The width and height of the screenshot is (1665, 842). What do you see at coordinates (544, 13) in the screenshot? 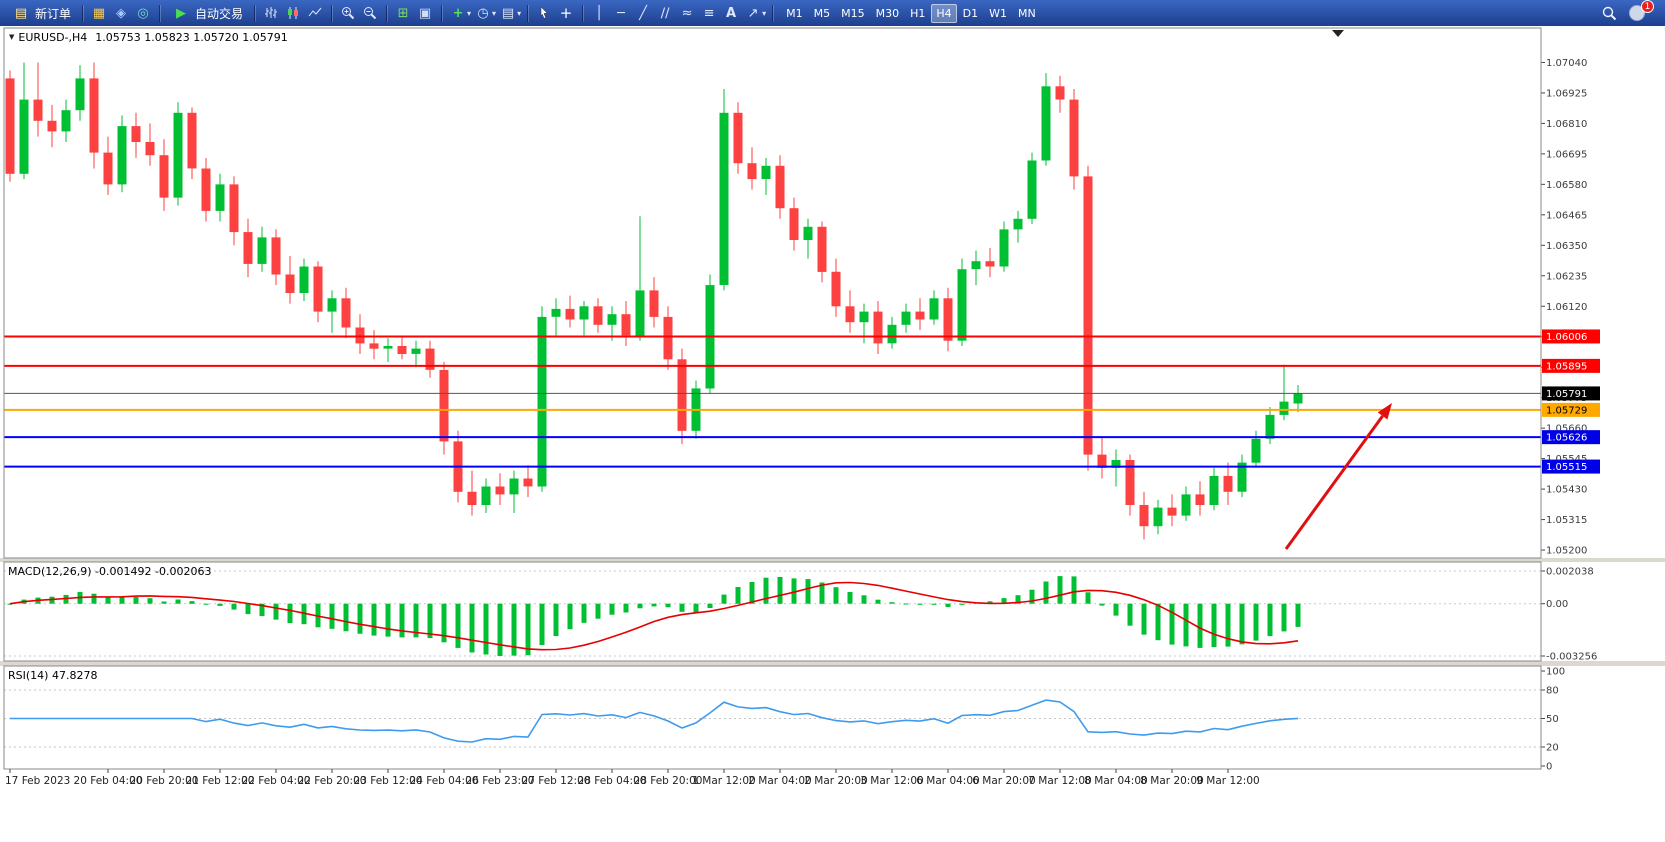
I see `cursor-icon` at bounding box center [544, 13].